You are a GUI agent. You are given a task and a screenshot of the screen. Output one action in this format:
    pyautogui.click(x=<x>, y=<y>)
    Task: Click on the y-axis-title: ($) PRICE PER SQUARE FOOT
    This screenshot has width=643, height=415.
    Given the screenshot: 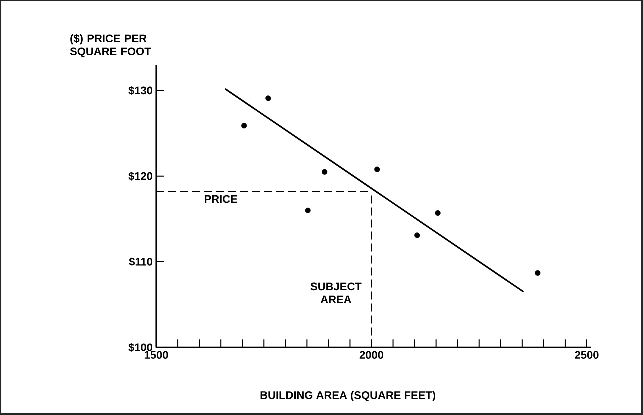 What is the action you would take?
    pyautogui.click(x=111, y=46)
    